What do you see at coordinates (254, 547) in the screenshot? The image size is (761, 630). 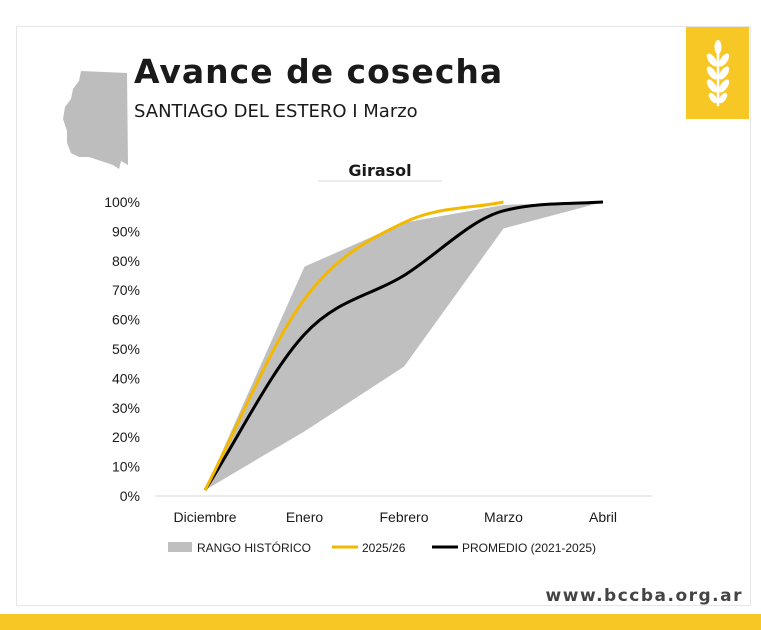 I see `legend-label-range: RANGO HISTÓRICO` at bounding box center [254, 547].